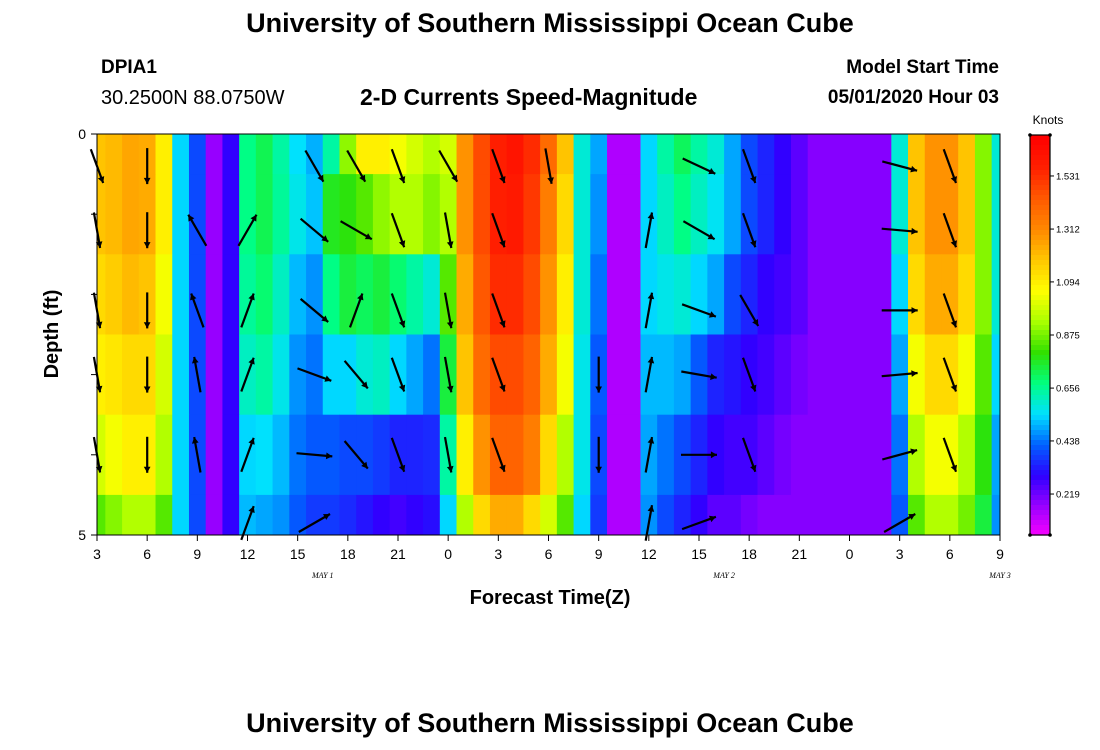  I want to click on model-start-label: Model Start Time, so click(922, 67).